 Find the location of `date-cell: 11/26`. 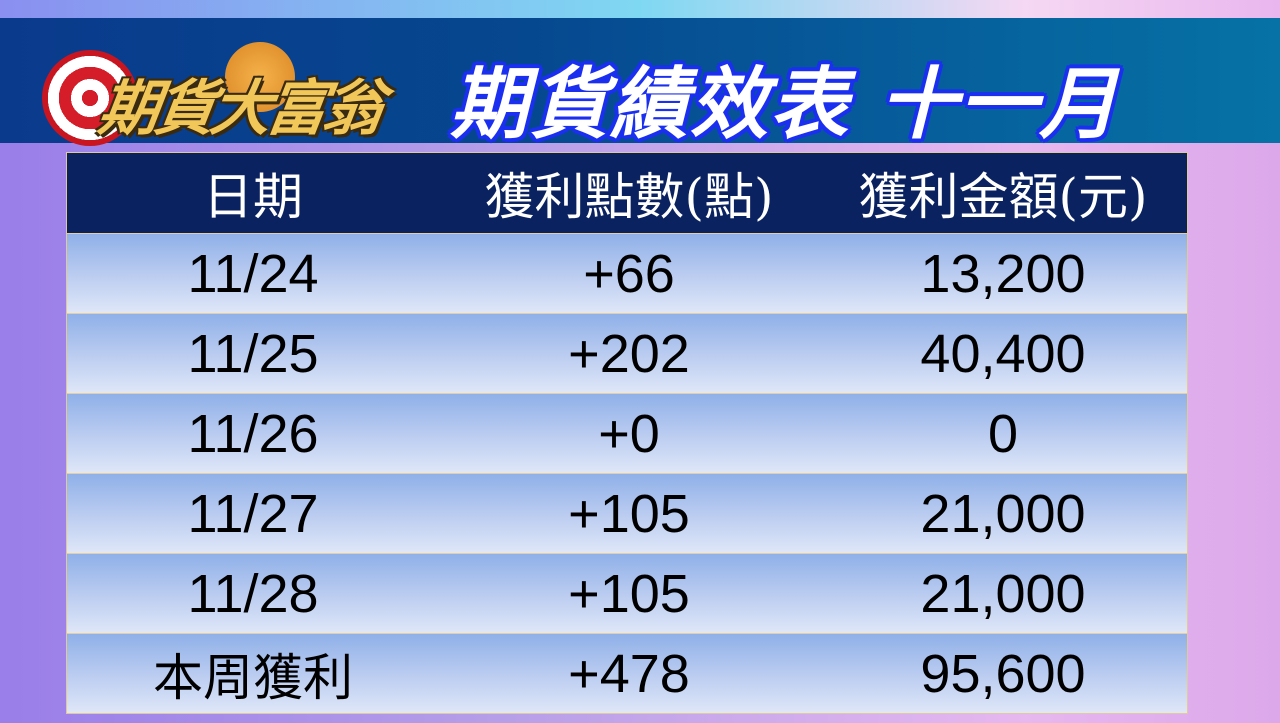

date-cell: 11/26 is located at coordinates (253, 433).